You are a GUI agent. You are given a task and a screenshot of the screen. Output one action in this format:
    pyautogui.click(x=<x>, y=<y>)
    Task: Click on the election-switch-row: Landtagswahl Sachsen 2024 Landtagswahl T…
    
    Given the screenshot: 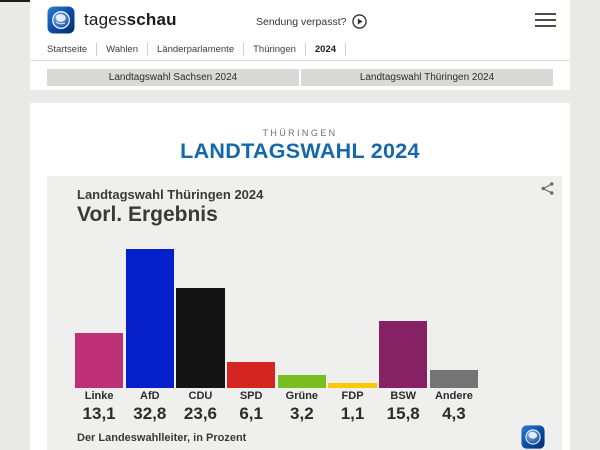 What is the action you would take?
    pyautogui.click(x=300, y=77)
    